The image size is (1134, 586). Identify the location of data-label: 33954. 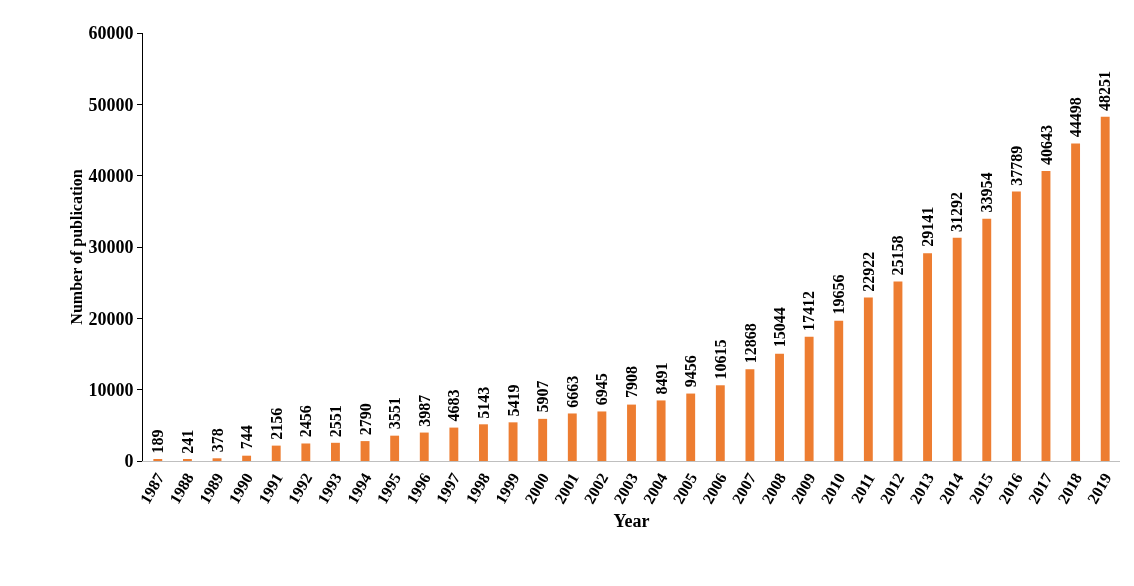
(986, 192).